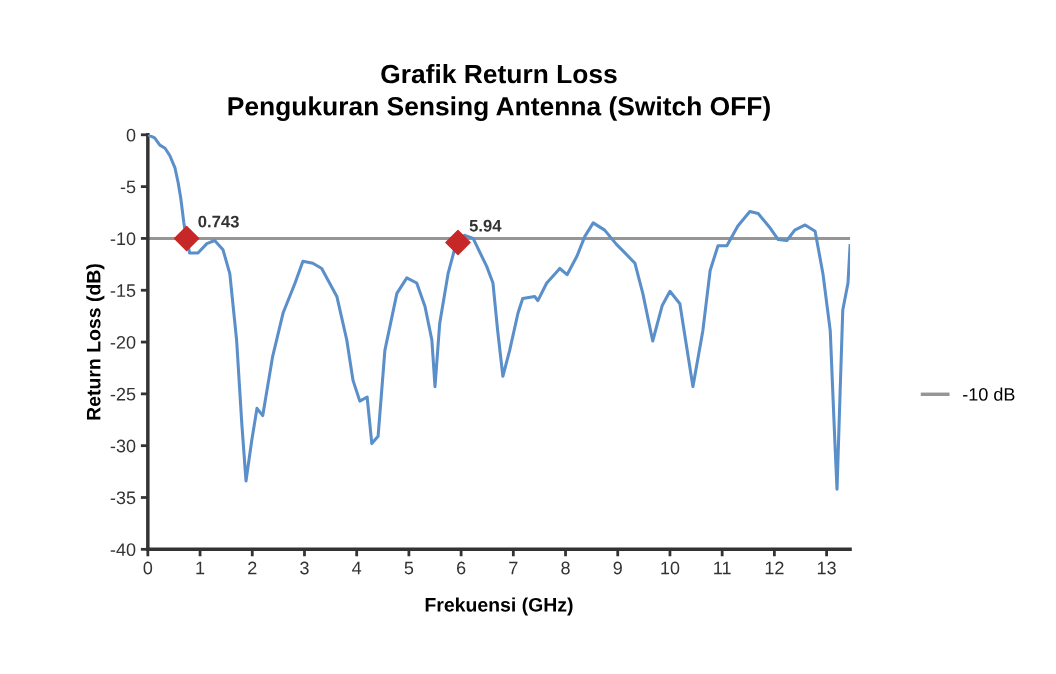 This screenshot has height=674, width=1056. What do you see at coordinates (123, 446) in the screenshot?
I see `y-tick-label: -30` at bounding box center [123, 446].